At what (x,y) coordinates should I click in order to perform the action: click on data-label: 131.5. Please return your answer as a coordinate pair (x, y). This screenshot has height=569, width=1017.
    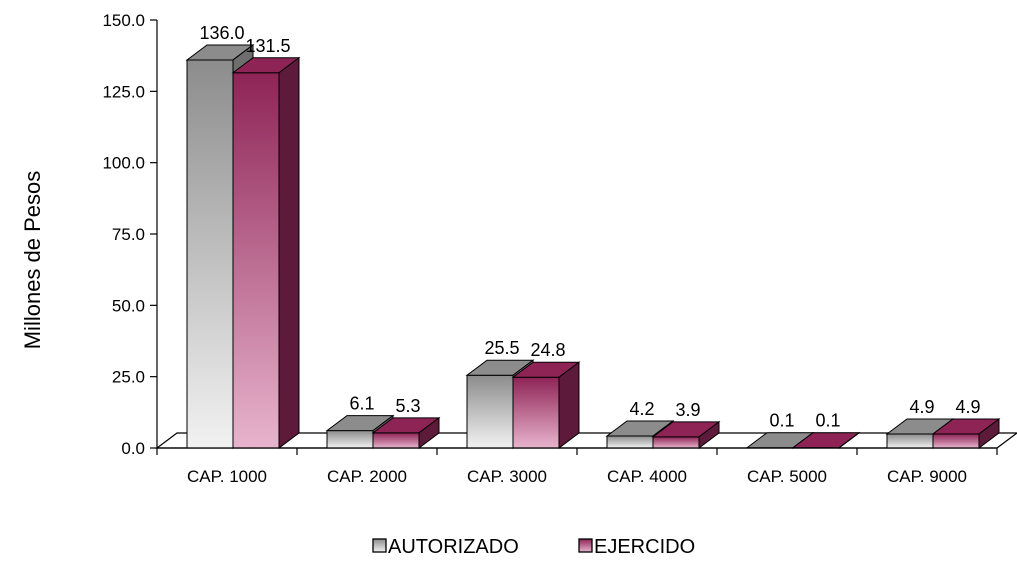
    Looking at the image, I should click on (267, 46).